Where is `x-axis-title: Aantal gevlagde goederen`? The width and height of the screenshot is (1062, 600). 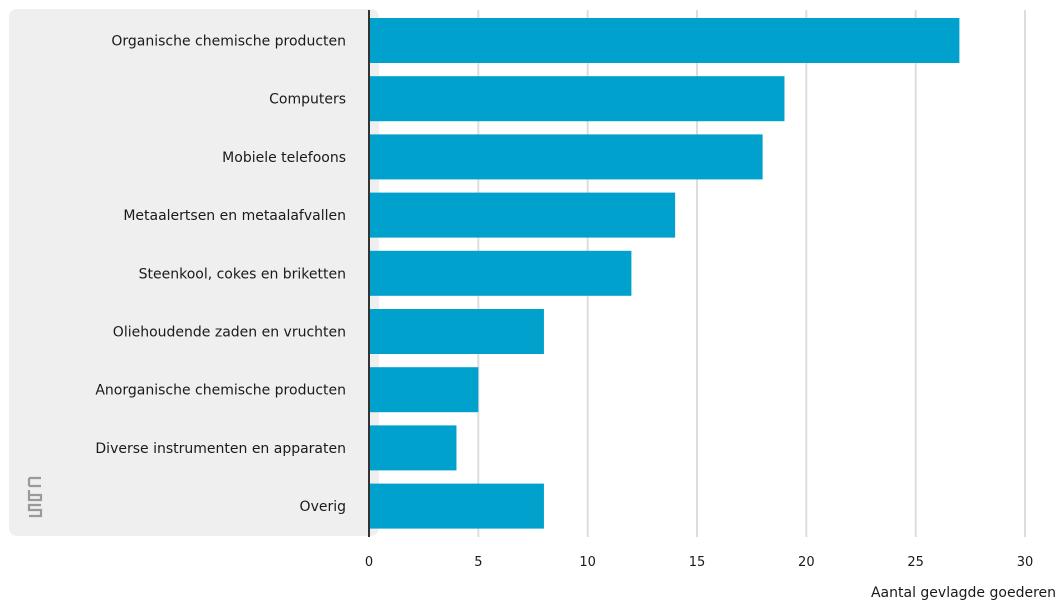 x-axis-title: Aantal gevlagde goederen is located at coordinates (963, 592).